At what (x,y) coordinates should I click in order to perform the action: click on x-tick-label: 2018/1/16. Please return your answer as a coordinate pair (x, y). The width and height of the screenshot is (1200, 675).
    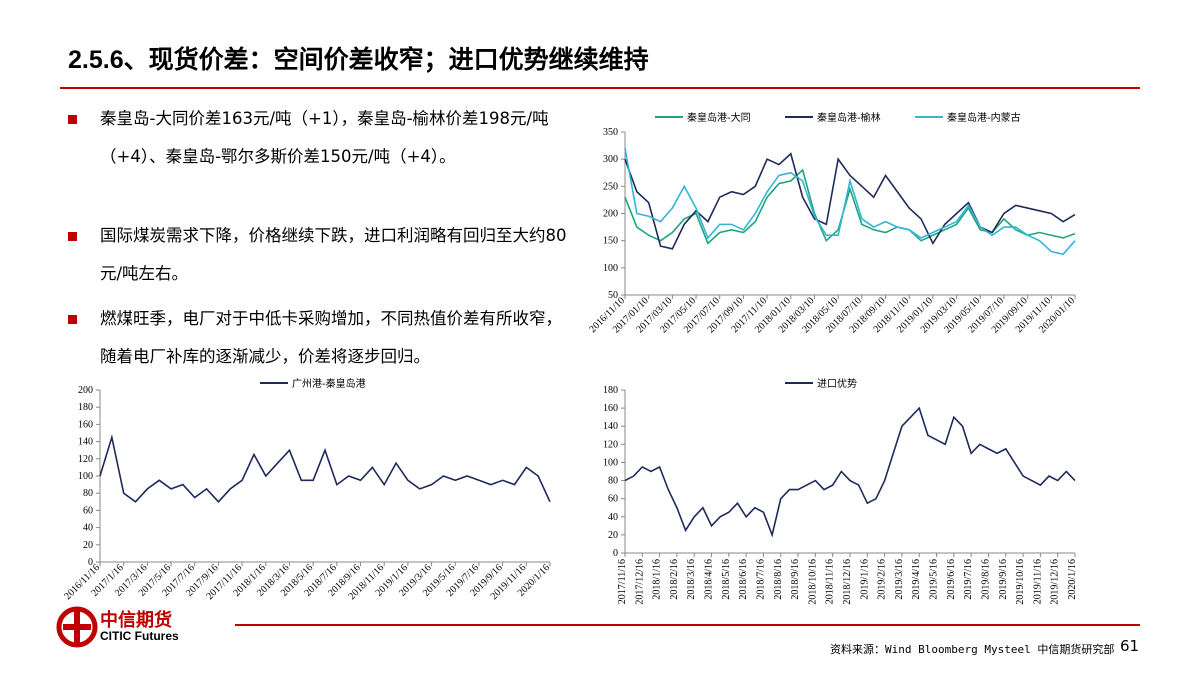
    Looking at the image, I should click on (657, 579).